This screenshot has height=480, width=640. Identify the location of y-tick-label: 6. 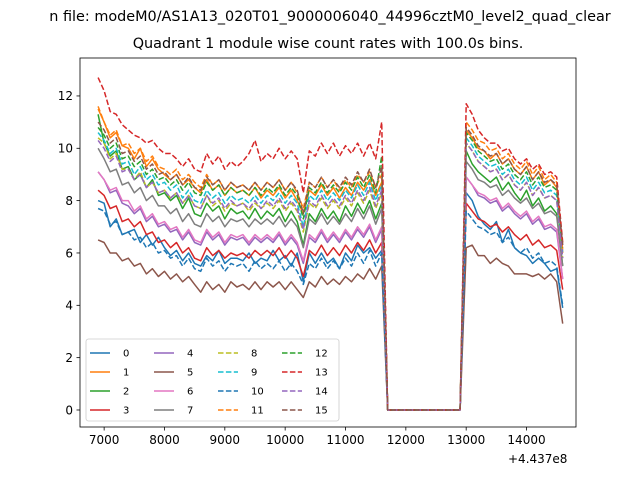
(69, 253).